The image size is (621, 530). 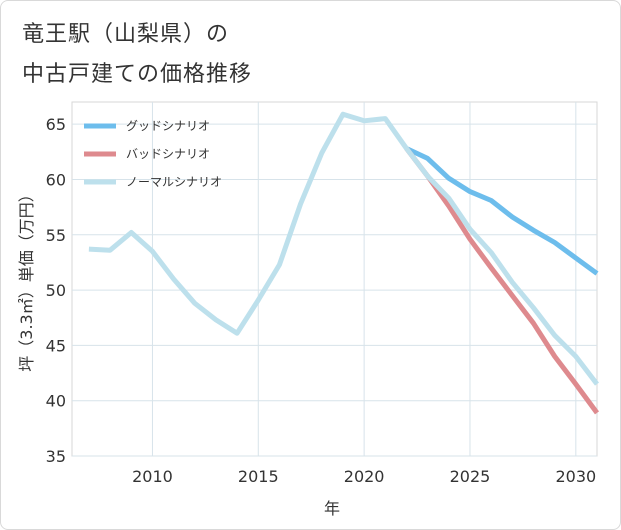 I want to click on x-tick-label: 2020, so click(x=364, y=476).